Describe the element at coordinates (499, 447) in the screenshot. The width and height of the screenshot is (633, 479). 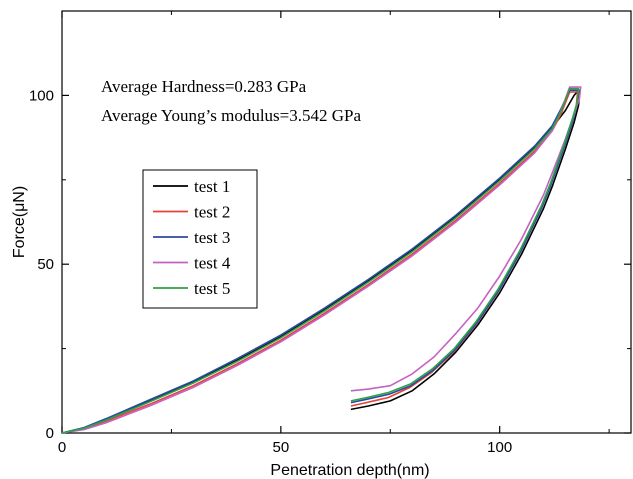
I see `x-tick-label: 100` at that location.